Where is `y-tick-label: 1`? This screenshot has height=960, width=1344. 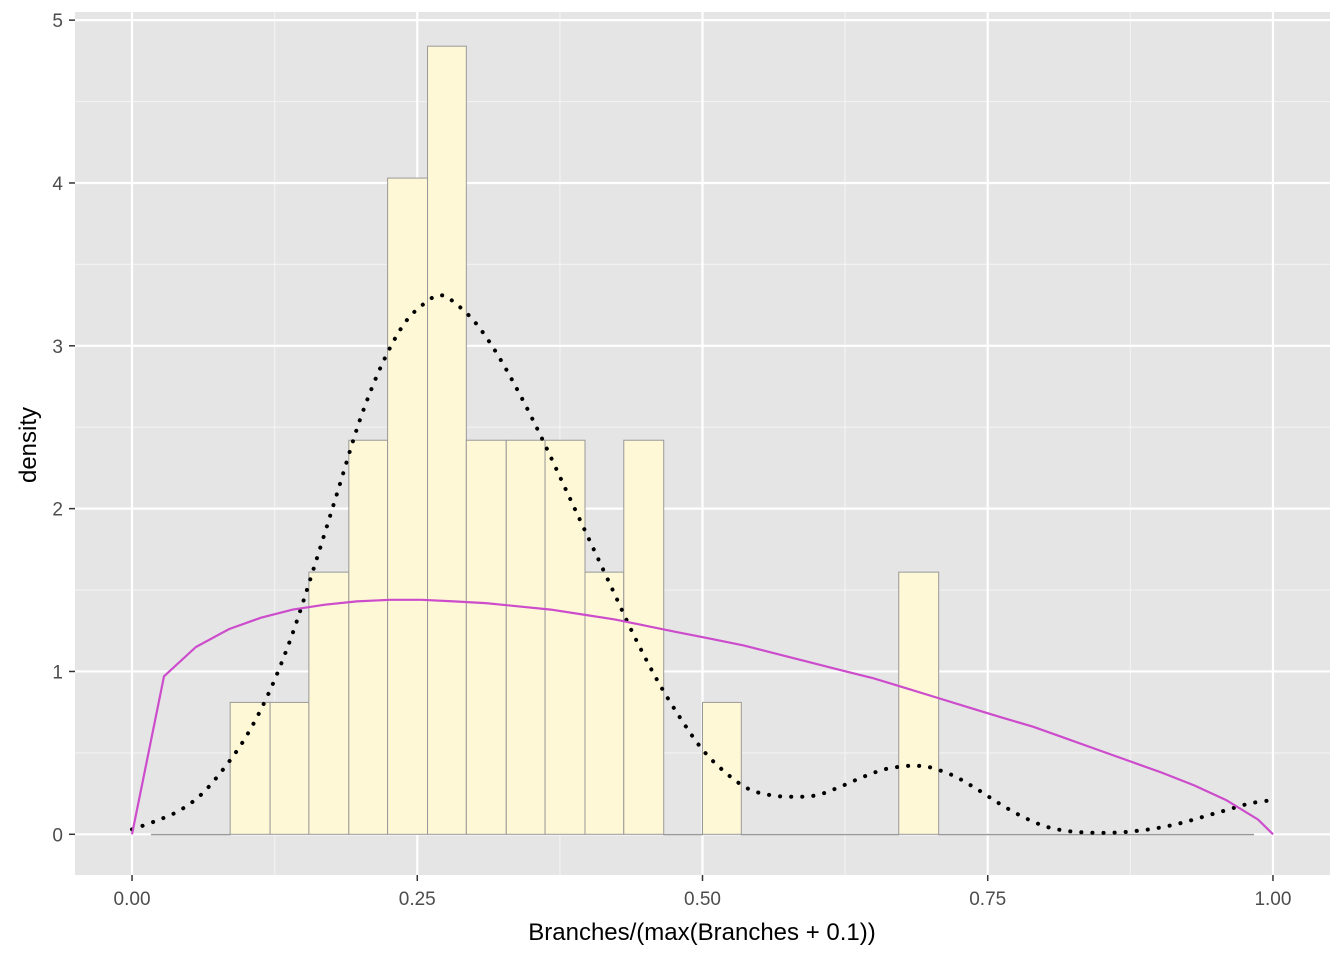 y-tick-label: 1 is located at coordinates (57, 672).